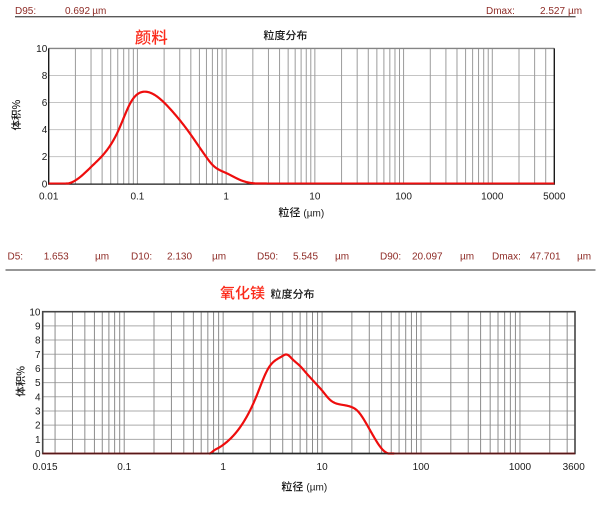 Image resolution: width=601 pixels, height=505 pixels. What do you see at coordinates (554, 196) in the screenshot?
I see `svg-text: 5000` at bounding box center [554, 196].